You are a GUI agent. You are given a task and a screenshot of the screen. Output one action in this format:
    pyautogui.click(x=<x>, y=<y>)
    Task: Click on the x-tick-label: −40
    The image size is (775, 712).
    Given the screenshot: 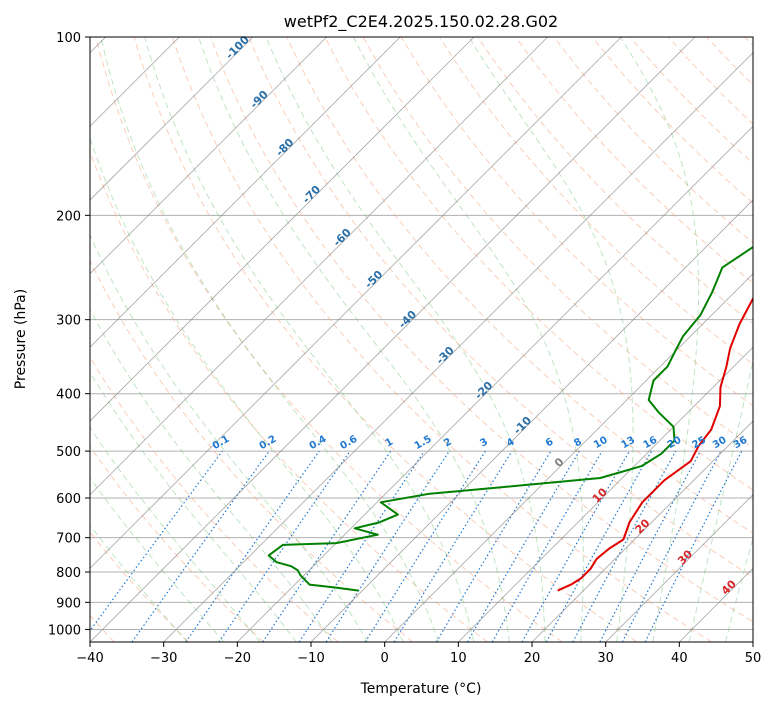 What is the action you would take?
    pyautogui.click(x=89, y=658)
    